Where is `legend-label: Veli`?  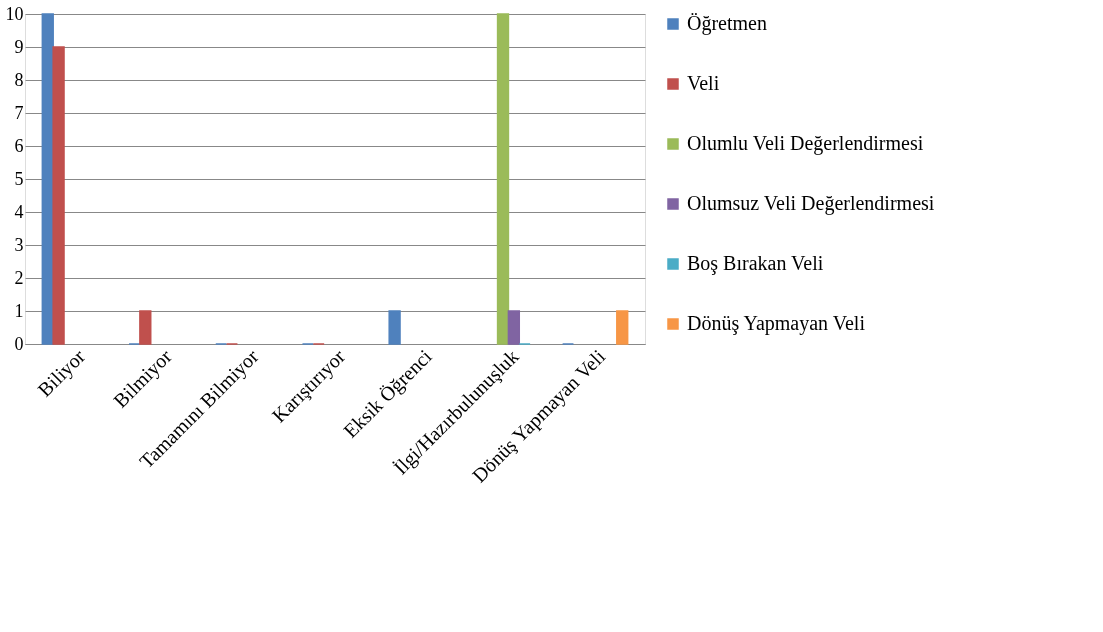 legend-label: Veli is located at coordinates (703, 83).